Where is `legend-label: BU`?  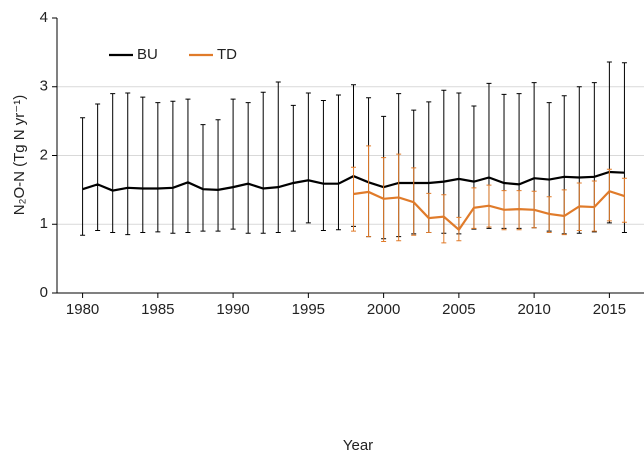
legend-label: BU is located at coordinates (147, 54).